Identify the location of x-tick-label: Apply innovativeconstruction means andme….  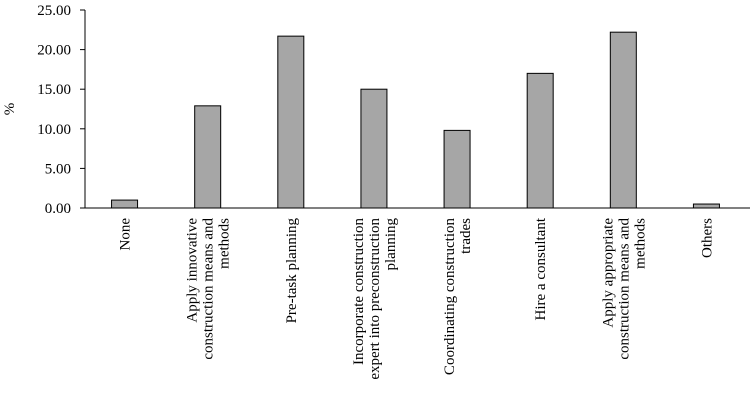
(209, 289).